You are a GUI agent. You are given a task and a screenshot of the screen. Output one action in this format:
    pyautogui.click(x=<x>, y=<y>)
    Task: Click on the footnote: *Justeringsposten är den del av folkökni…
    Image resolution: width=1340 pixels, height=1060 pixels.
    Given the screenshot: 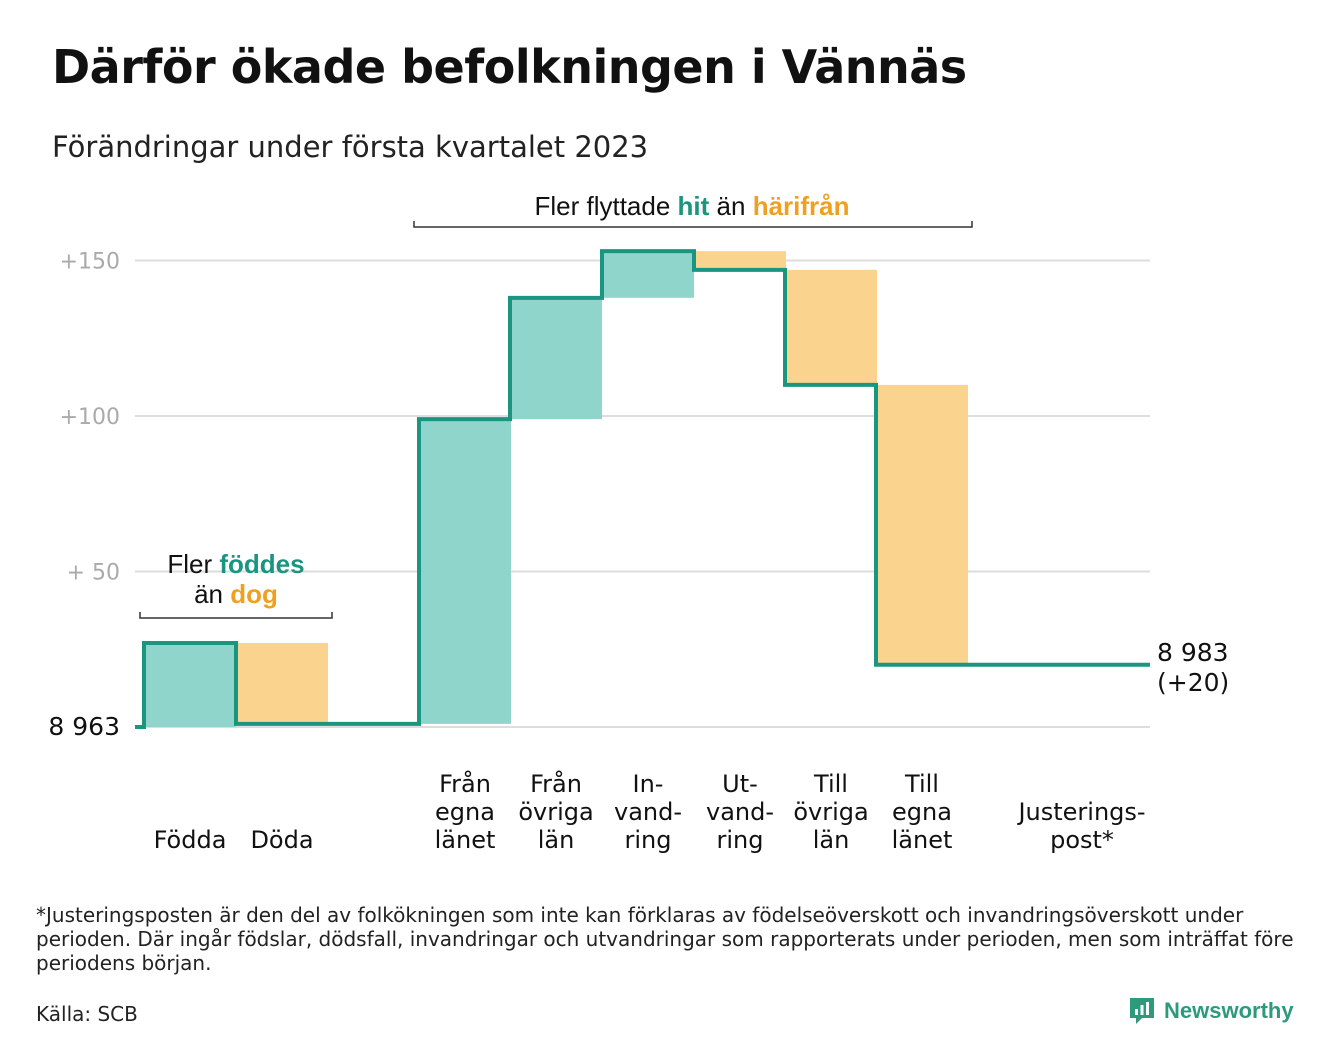 What is the action you would take?
    pyautogui.click(x=665, y=939)
    